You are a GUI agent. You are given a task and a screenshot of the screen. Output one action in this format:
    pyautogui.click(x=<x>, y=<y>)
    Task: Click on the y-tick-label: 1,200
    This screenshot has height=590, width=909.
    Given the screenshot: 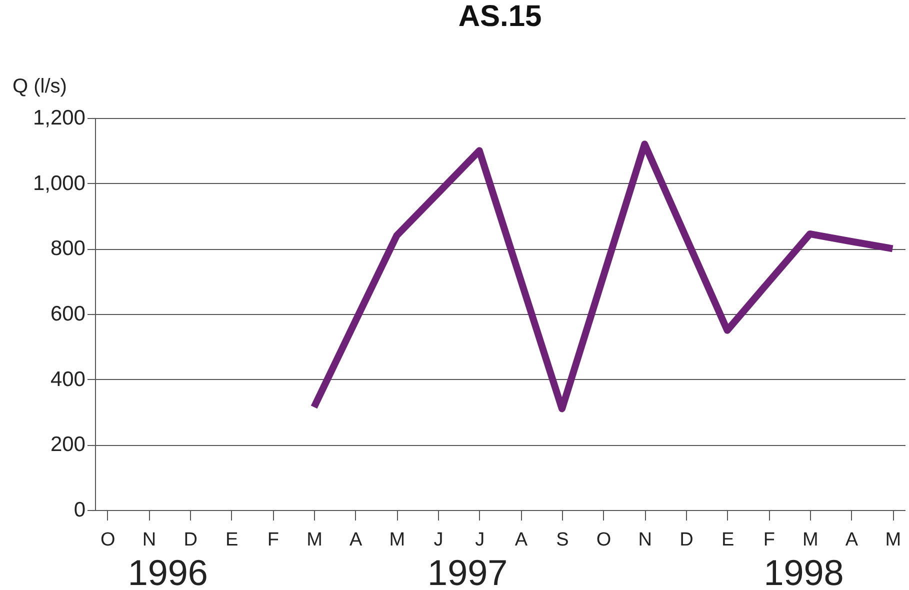 What is the action you would take?
    pyautogui.click(x=59, y=118)
    